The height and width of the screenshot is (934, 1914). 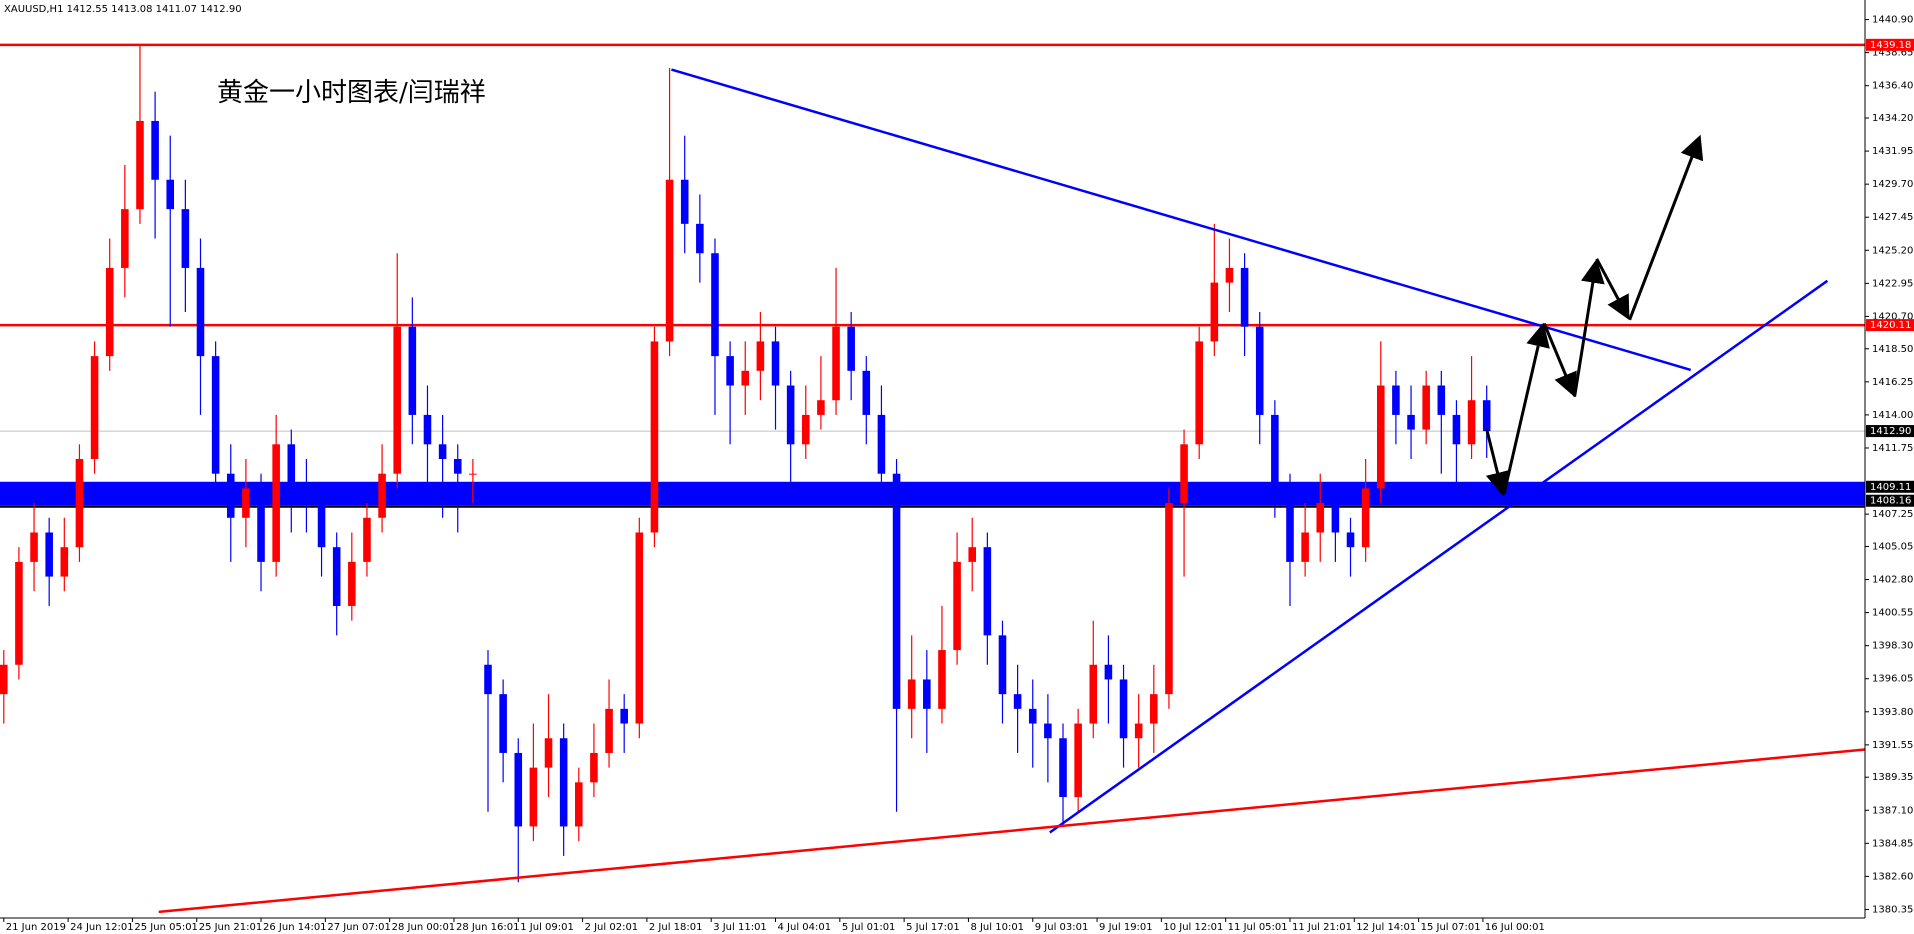 I want to click on last-price-label: 1412.90, so click(x=1890, y=431).